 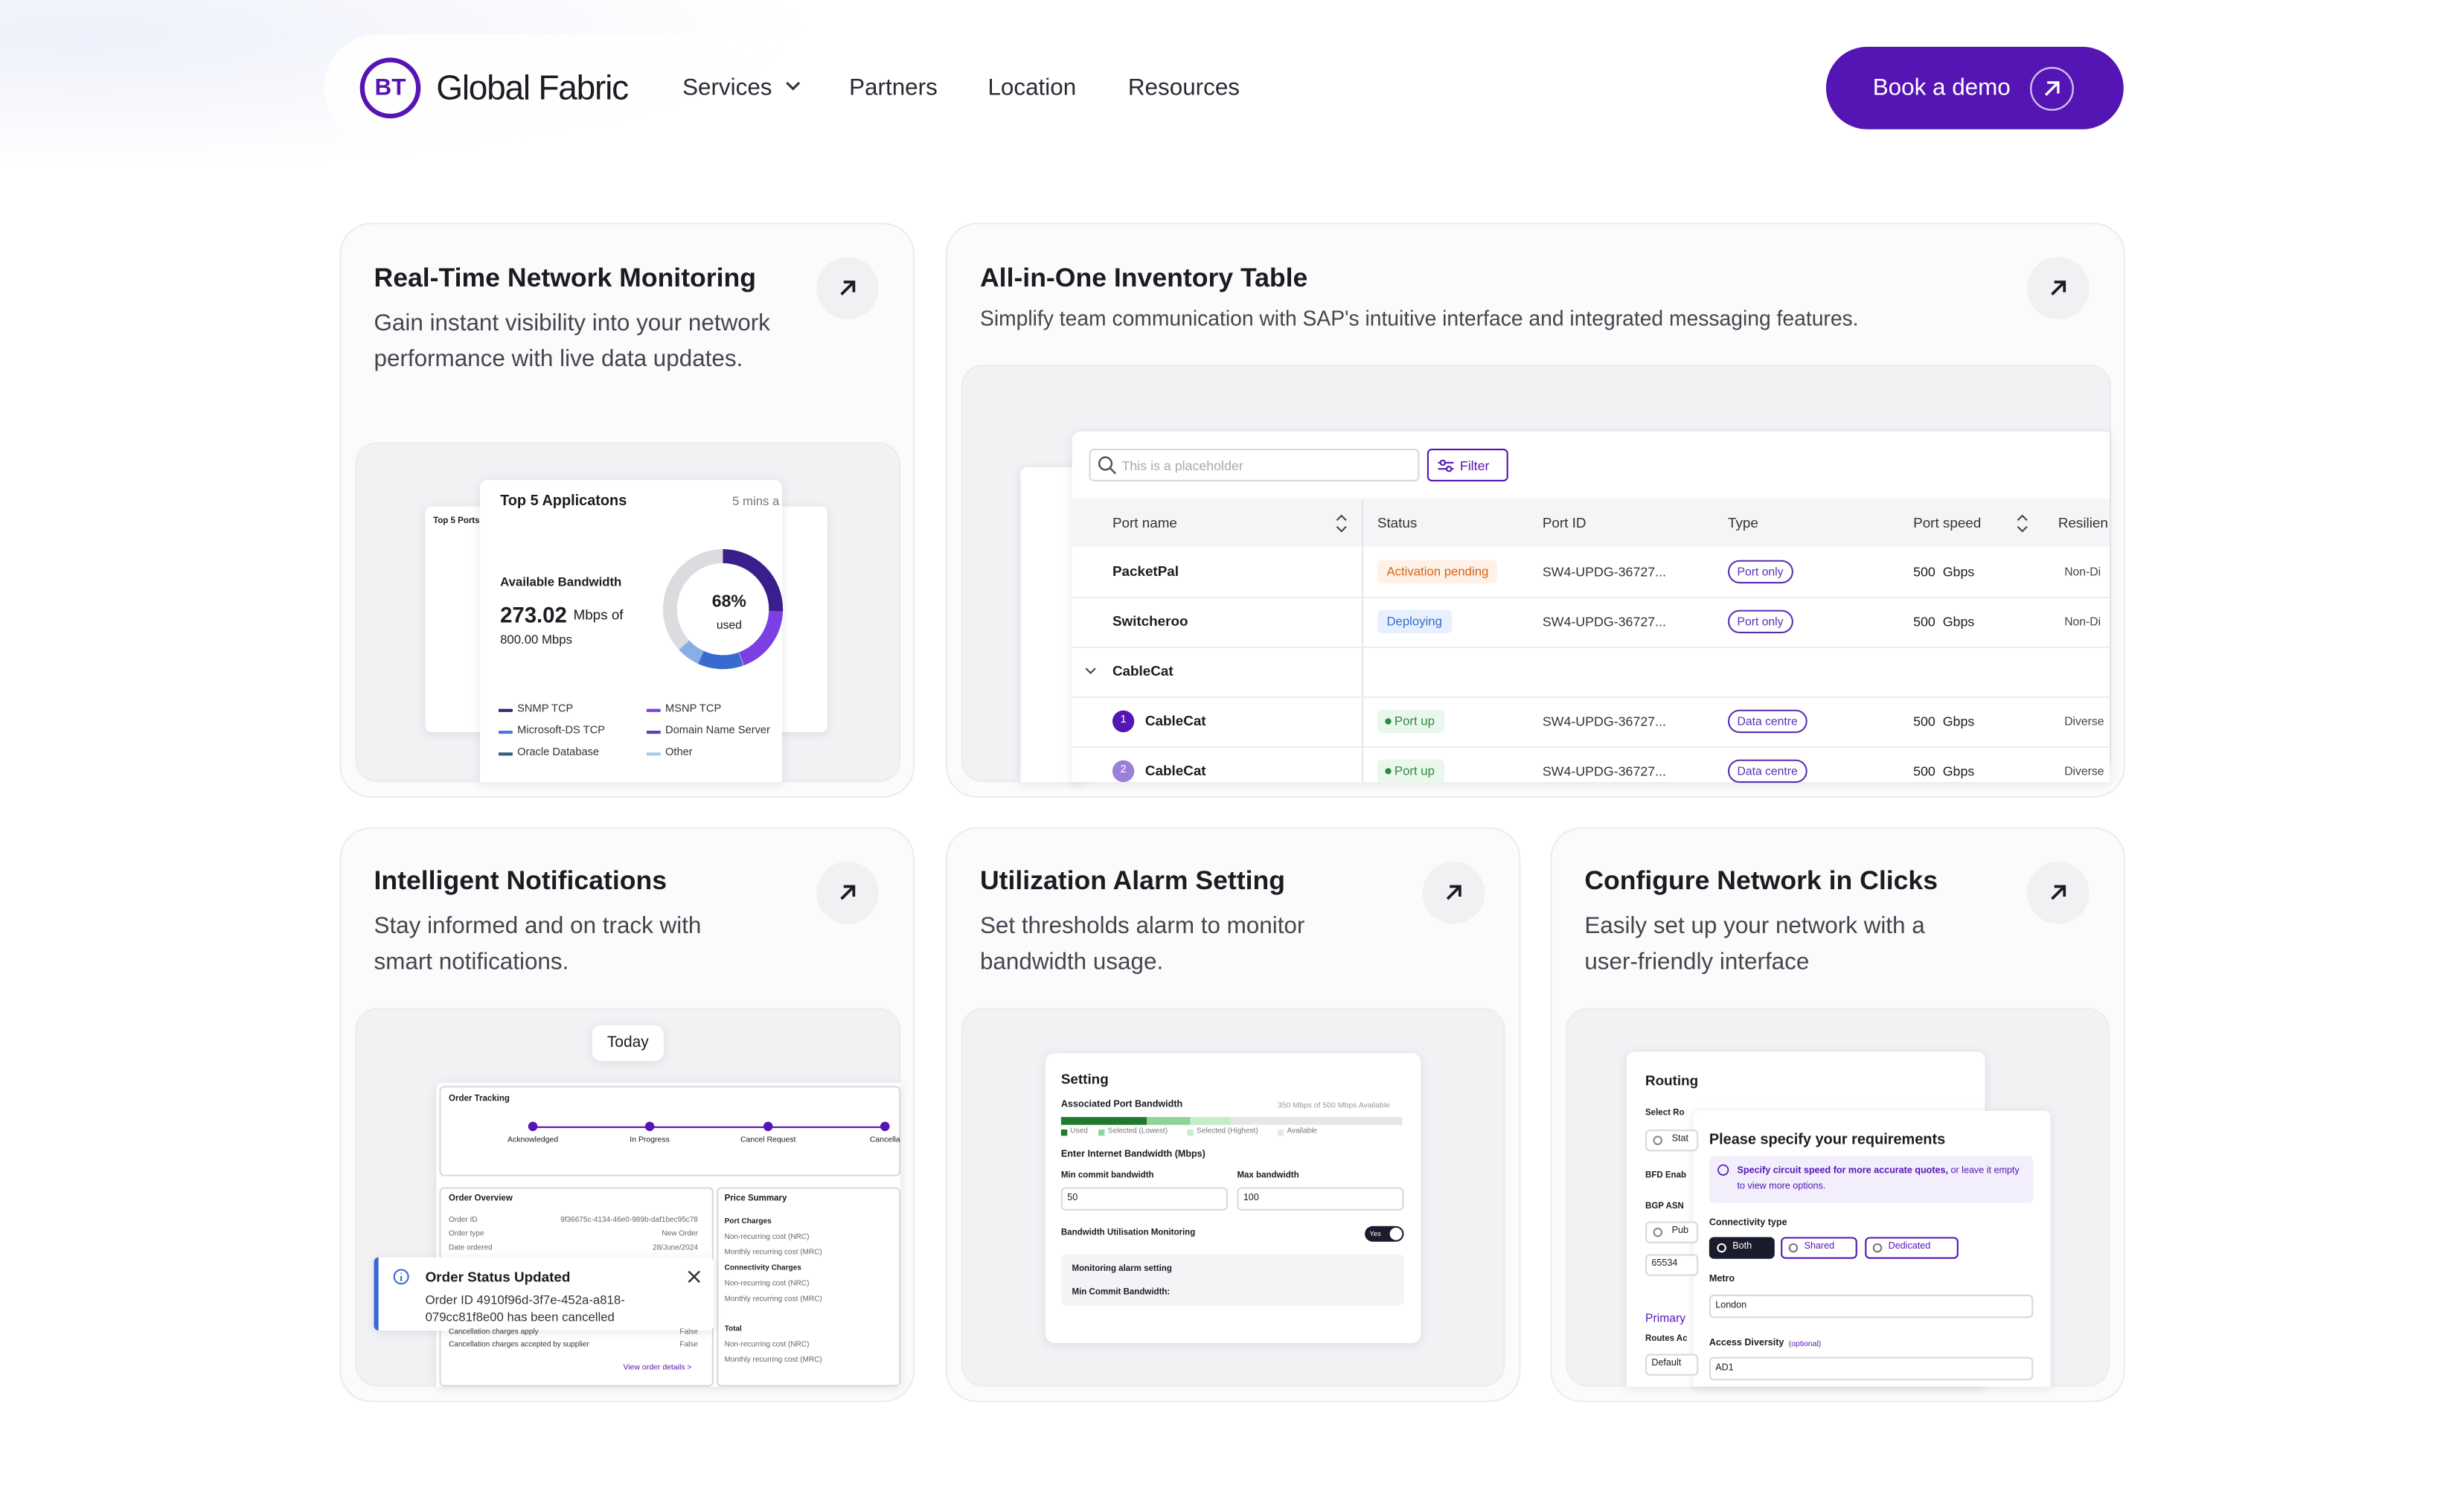 I want to click on step-label: Cancel Request, so click(x=768, y=1140).